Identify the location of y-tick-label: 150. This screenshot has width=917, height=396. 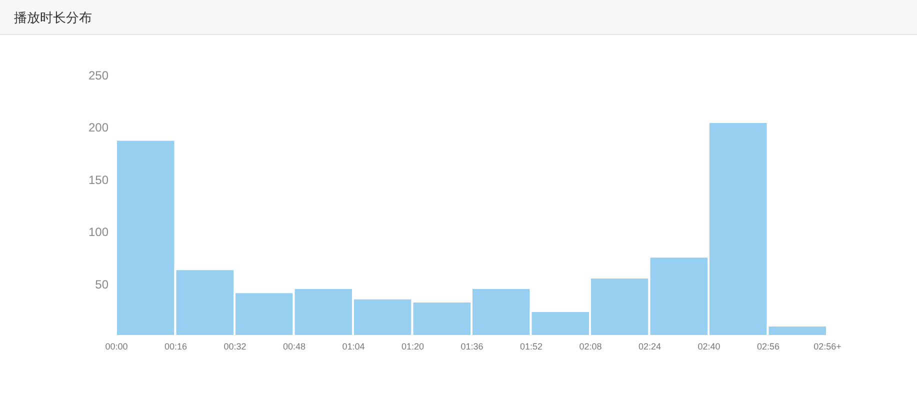
(98, 179).